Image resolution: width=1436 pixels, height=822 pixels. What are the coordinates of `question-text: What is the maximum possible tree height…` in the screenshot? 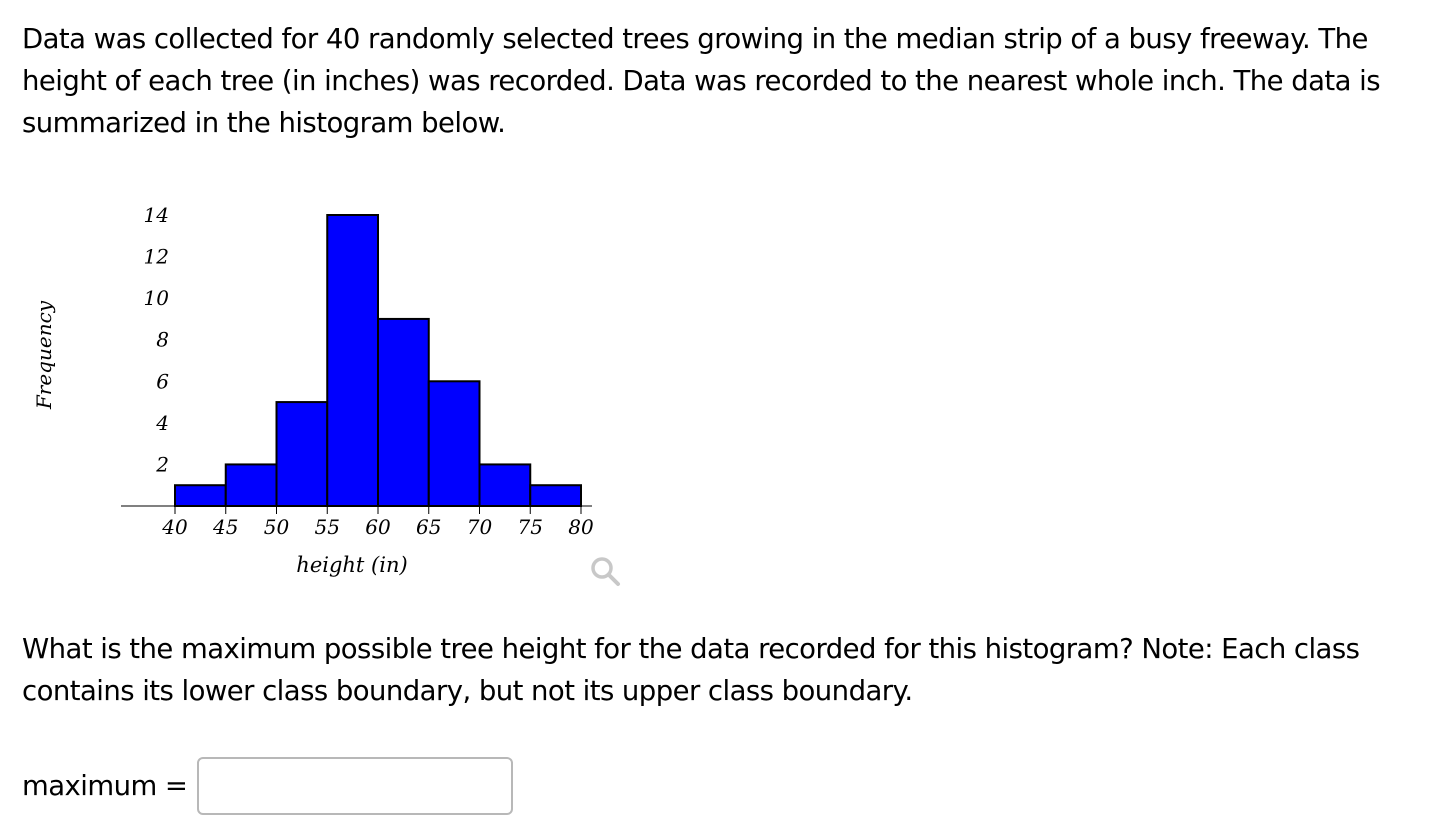 It's located at (691, 670).